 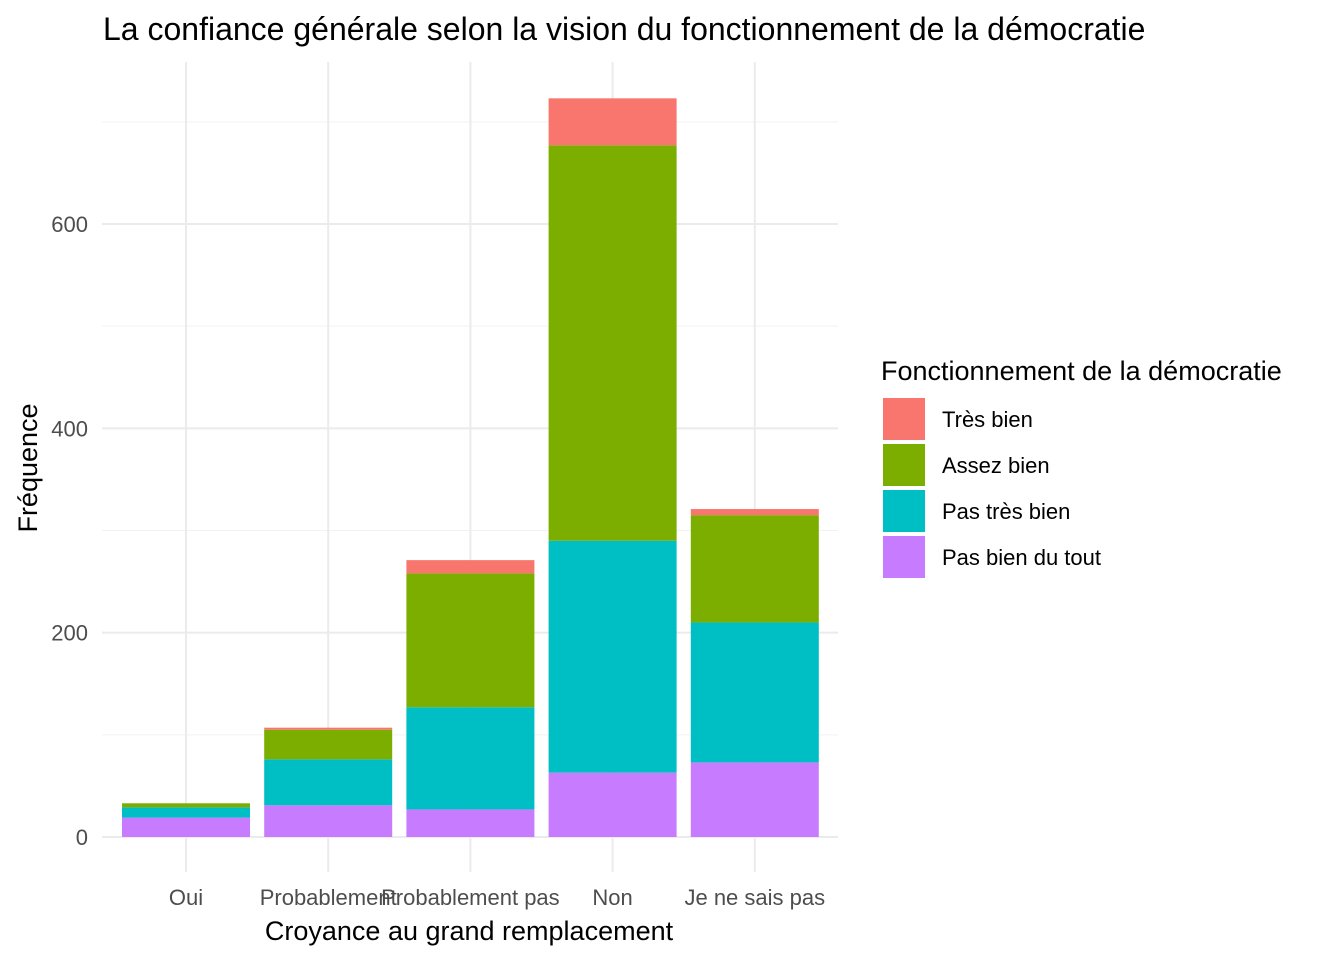 I want to click on x-tick-label: Non, so click(x=612, y=897).